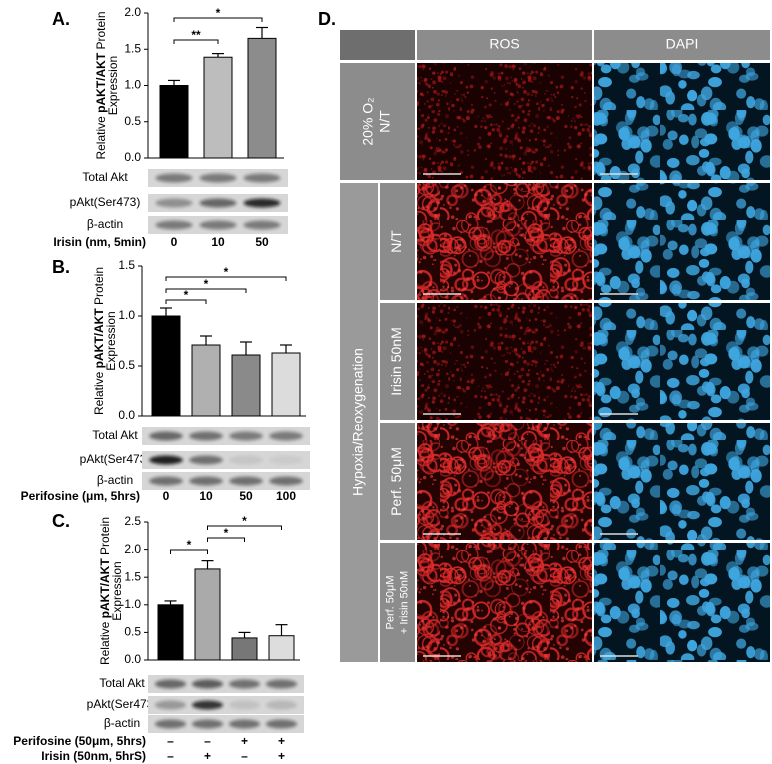 This screenshot has width=772, height=764. Describe the element at coordinates (61, 521) in the screenshot. I see `panel-label: C.` at that location.